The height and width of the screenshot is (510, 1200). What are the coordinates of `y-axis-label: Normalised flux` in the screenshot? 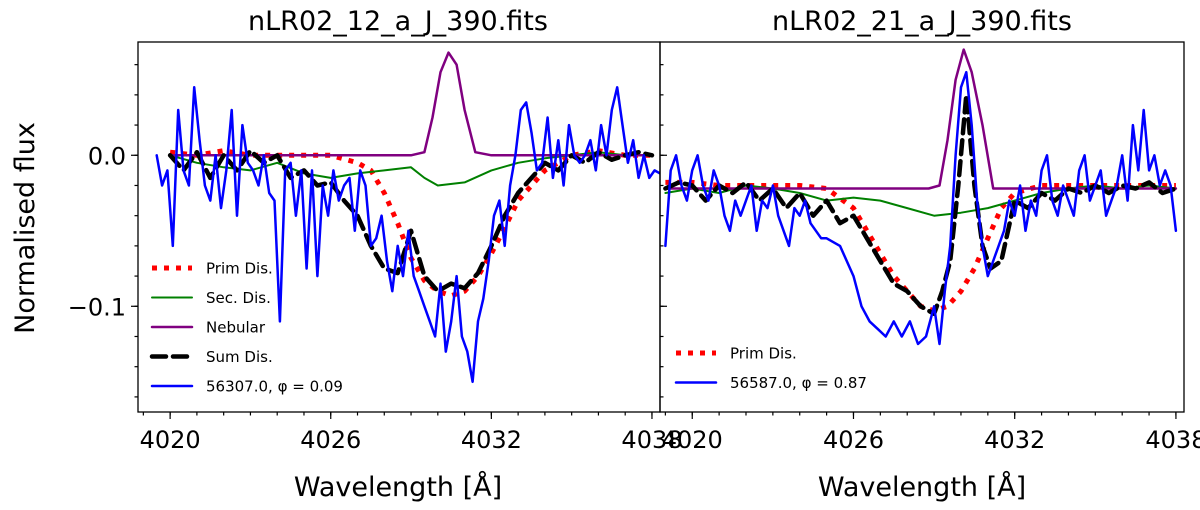 It's located at (25, 228).